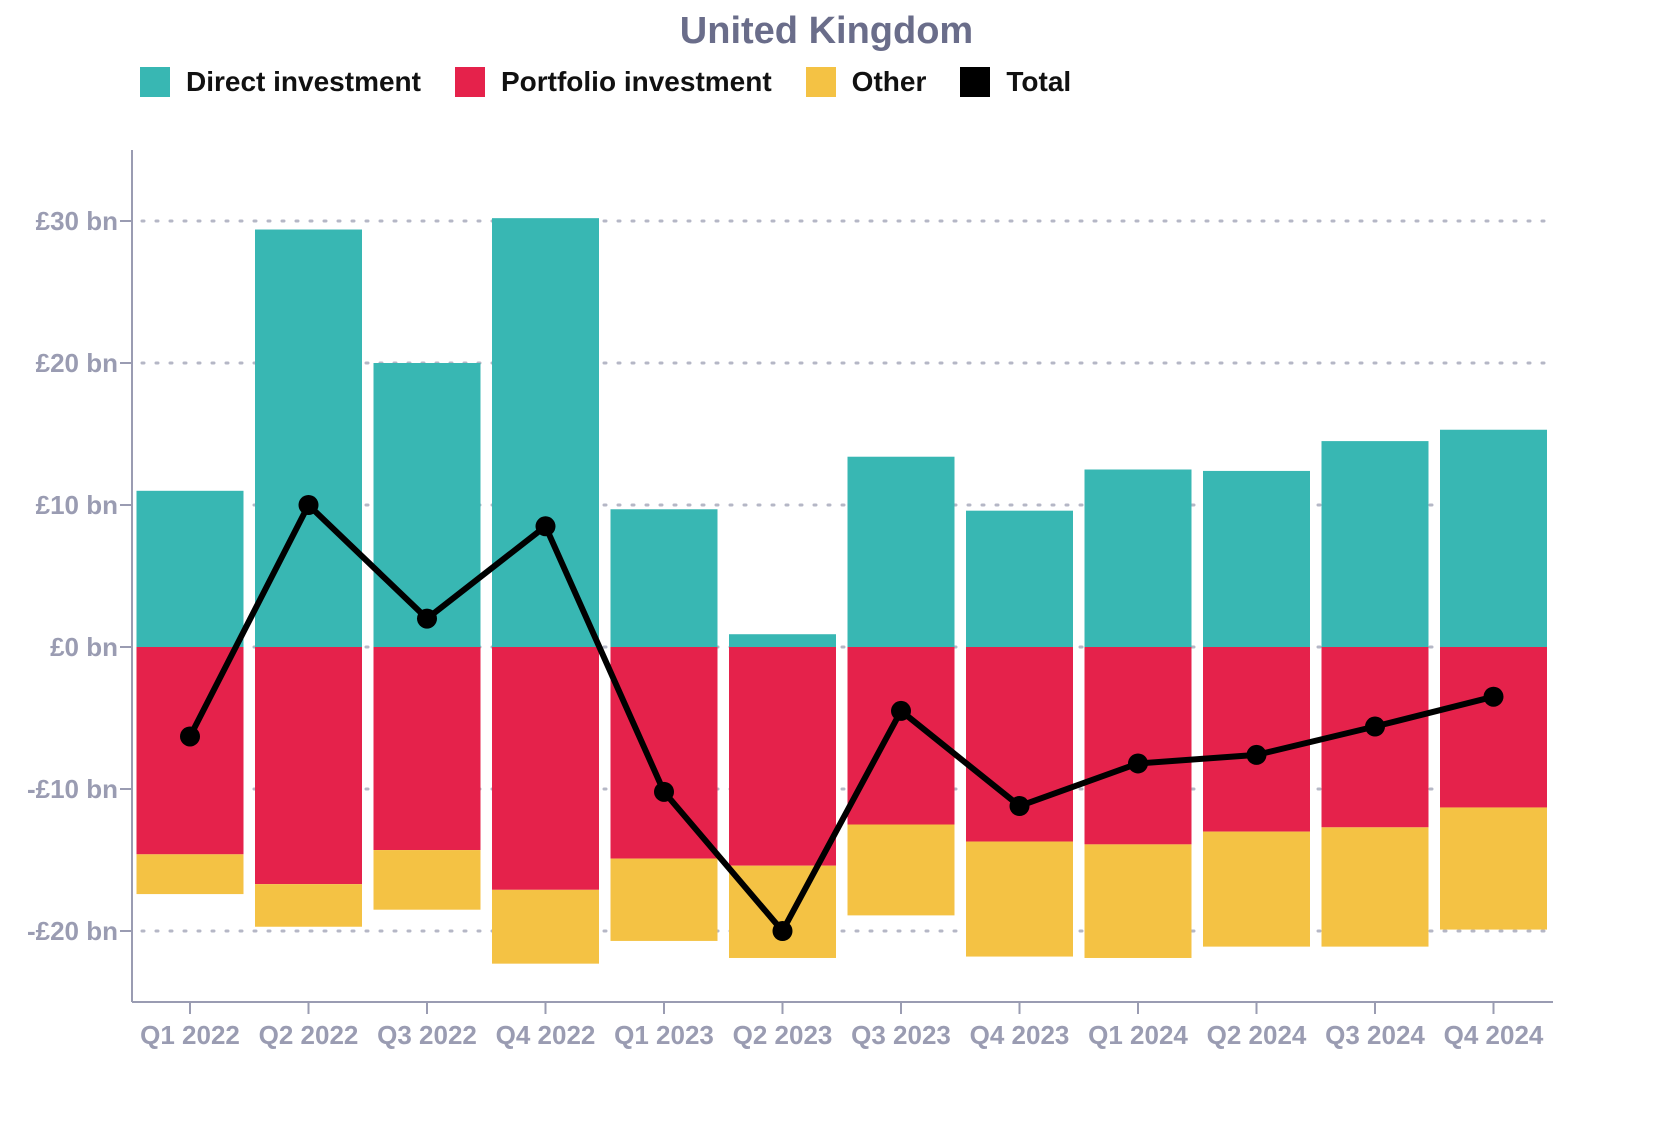 Image resolution: width=1653 pixels, height=1122 pixels. What do you see at coordinates (546, 1035) in the screenshot?
I see `x-tick-label: Q4 2022` at bounding box center [546, 1035].